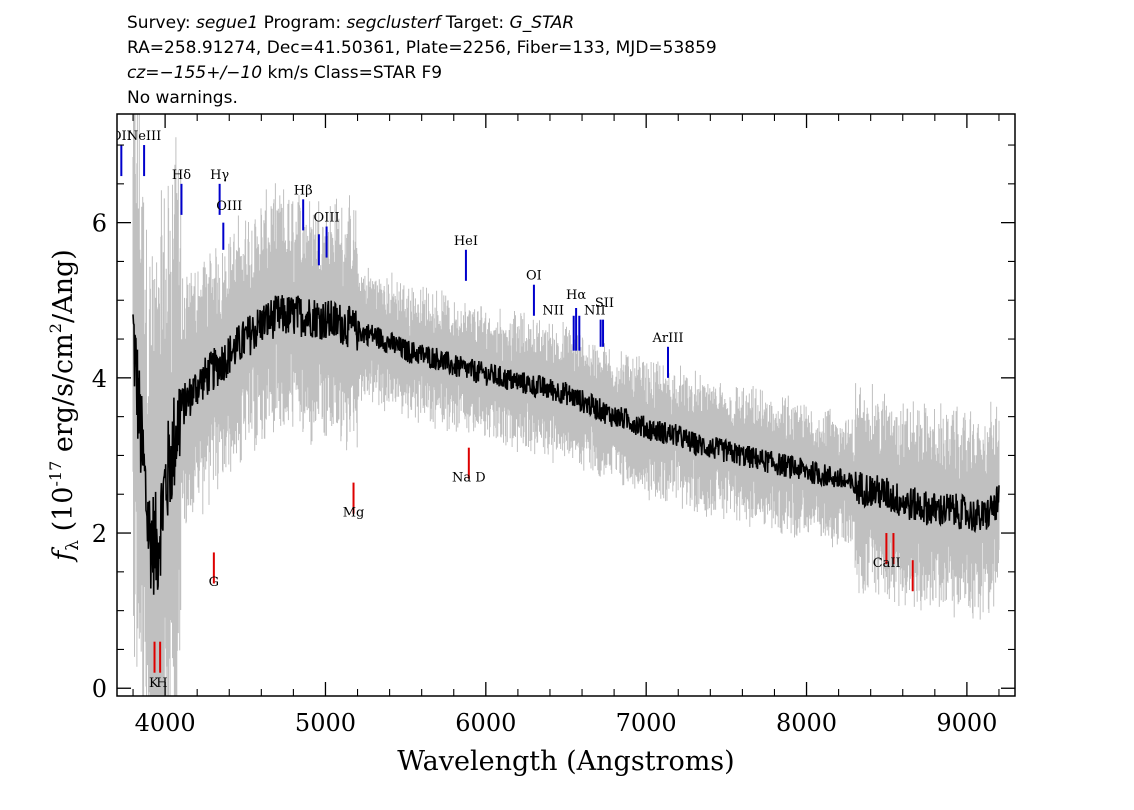  I want to click on y-tick-label: 0, so click(99, 689).